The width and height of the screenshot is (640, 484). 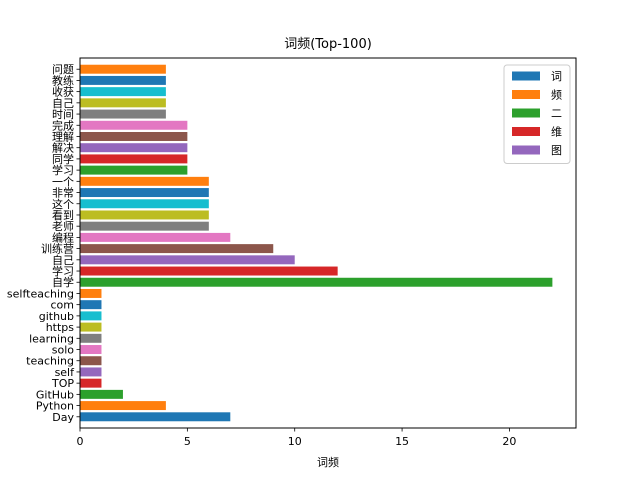 What do you see at coordinates (63, 69) in the screenshot?
I see `y-tick-label: 问题` at bounding box center [63, 69].